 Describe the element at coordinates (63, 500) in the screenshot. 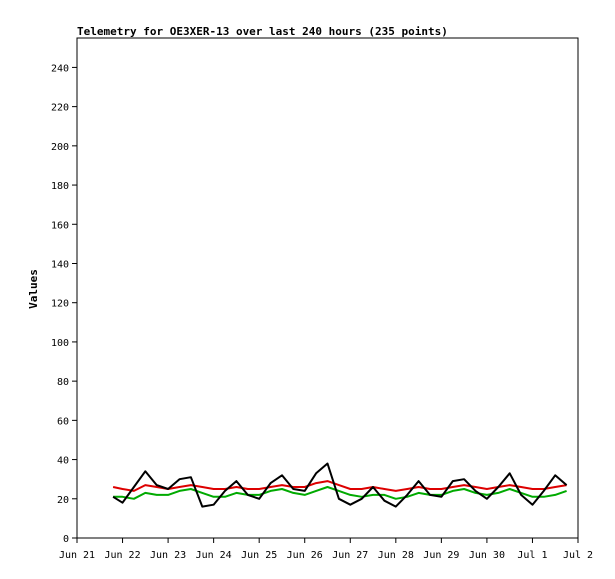

I see `y-tick-label: 20` at that location.